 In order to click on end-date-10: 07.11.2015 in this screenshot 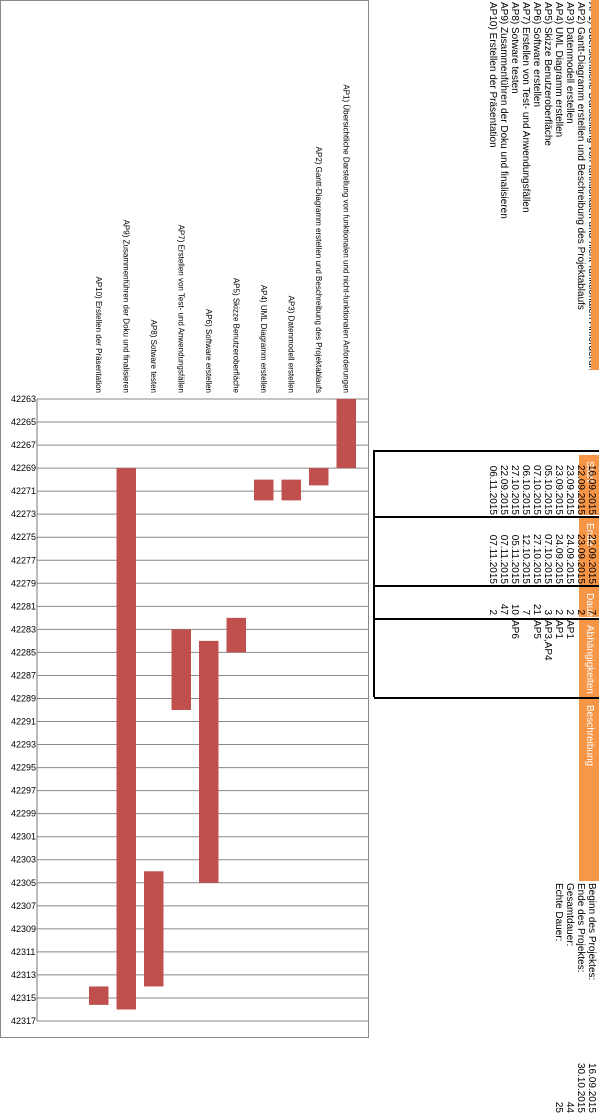, I will do `click(492, 559)`.